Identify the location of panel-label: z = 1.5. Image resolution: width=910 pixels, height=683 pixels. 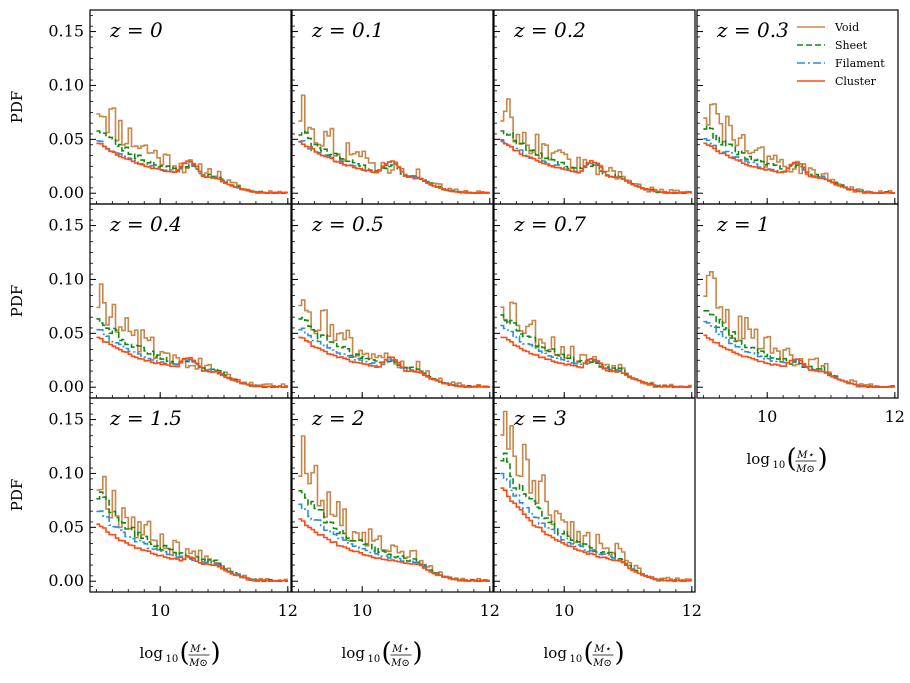
(145, 418).